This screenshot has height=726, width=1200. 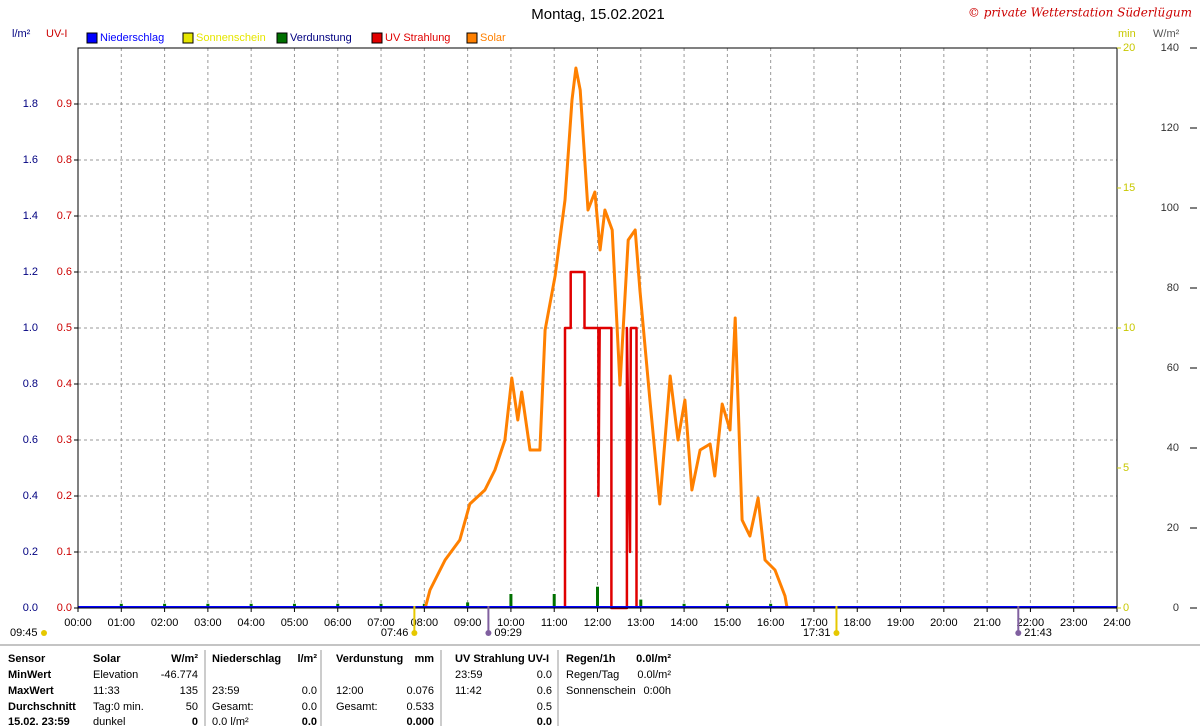 What do you see at coordinates (64, 496) in the screenshot?
I see `uv-tick-label: 0.2` at bounding box center [64, 496].